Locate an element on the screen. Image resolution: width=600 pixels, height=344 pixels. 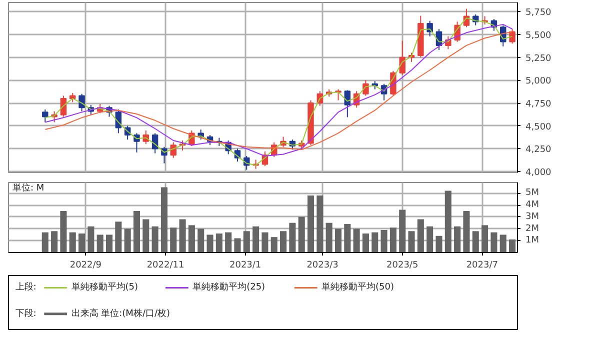
y-tick-label: 3M is located at coordinates (532, 217).